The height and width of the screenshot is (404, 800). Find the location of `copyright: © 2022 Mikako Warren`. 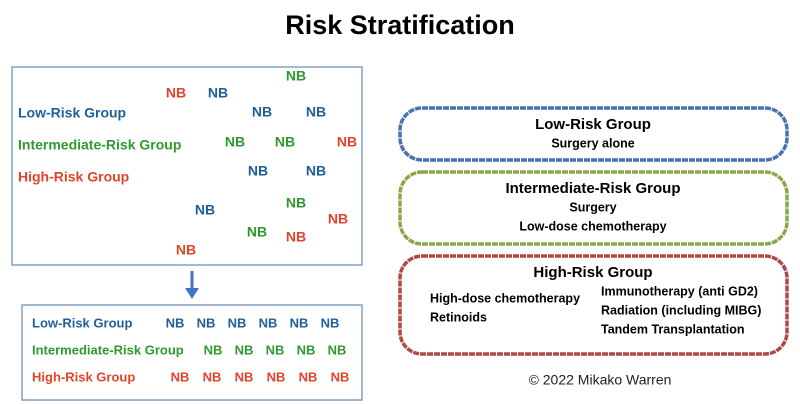

copyright: © 2022 Mikako Warren is located at coordinates (600, 380).